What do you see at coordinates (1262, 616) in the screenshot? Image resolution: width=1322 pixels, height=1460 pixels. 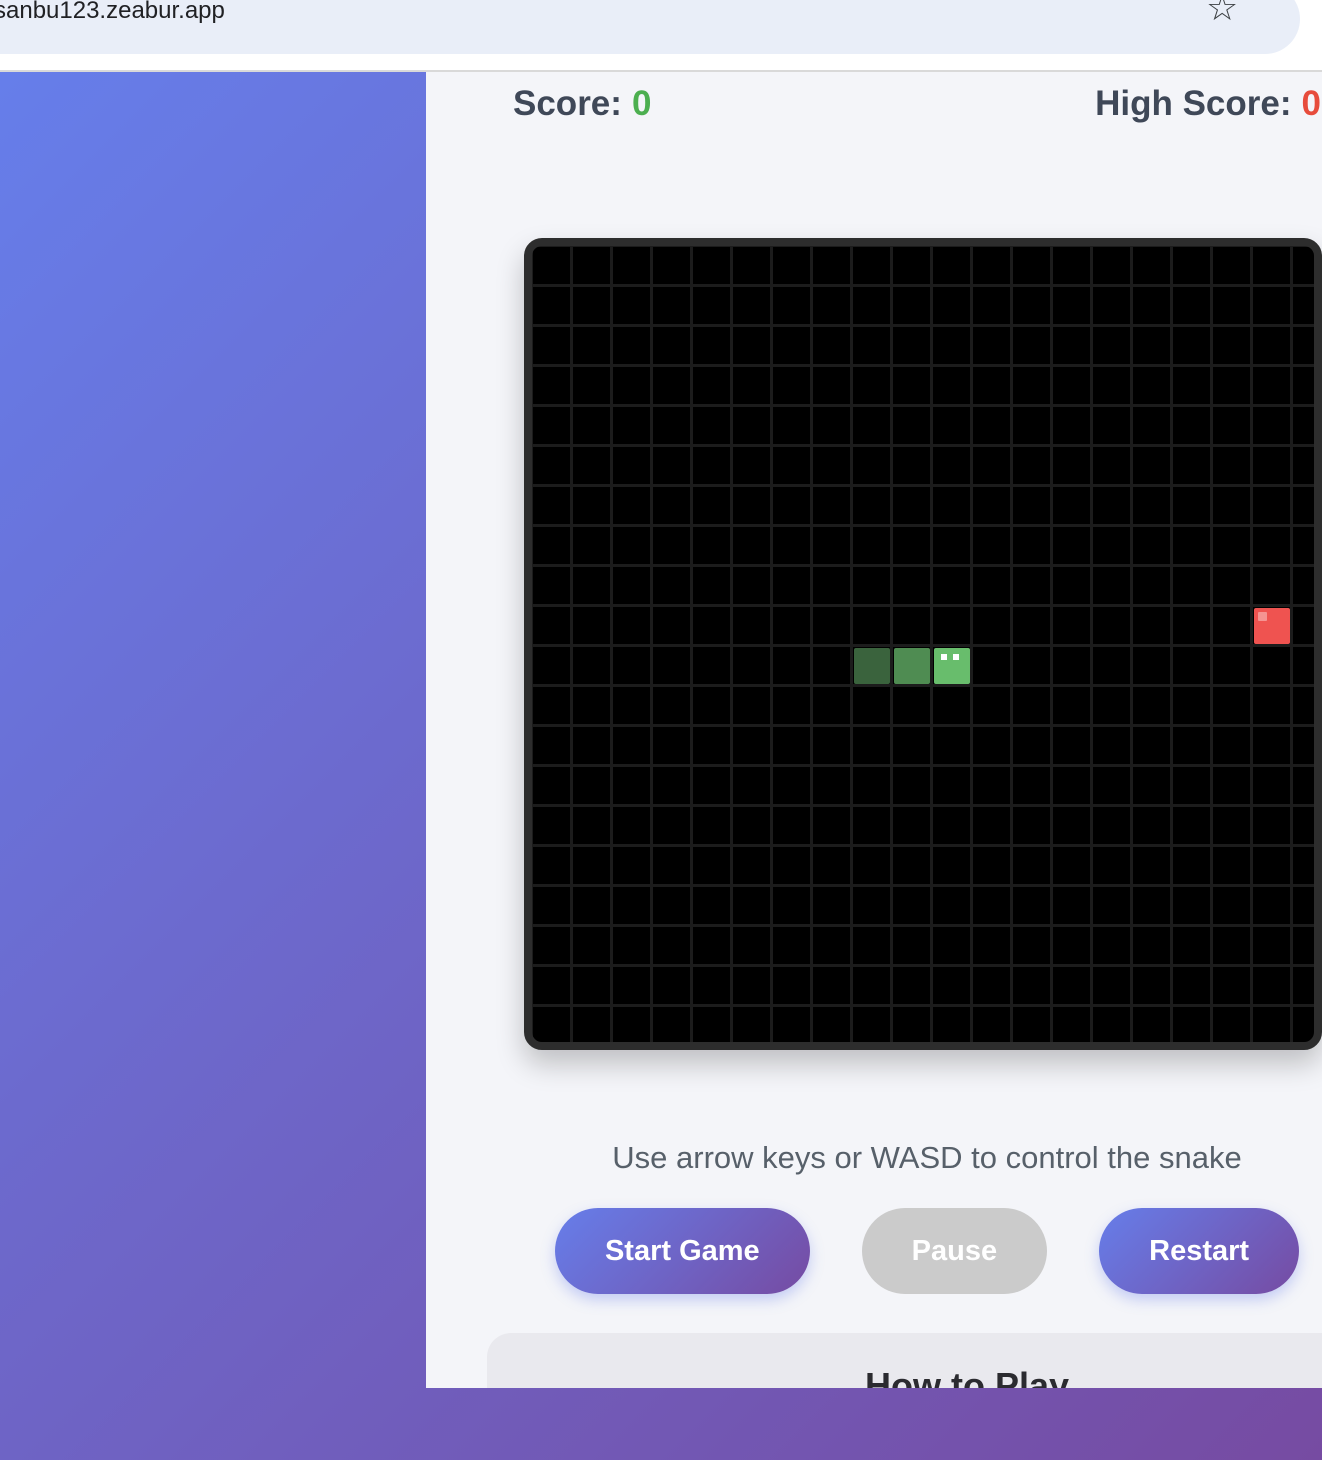 I see `food-highlight` at bounding box center [1262, 616].